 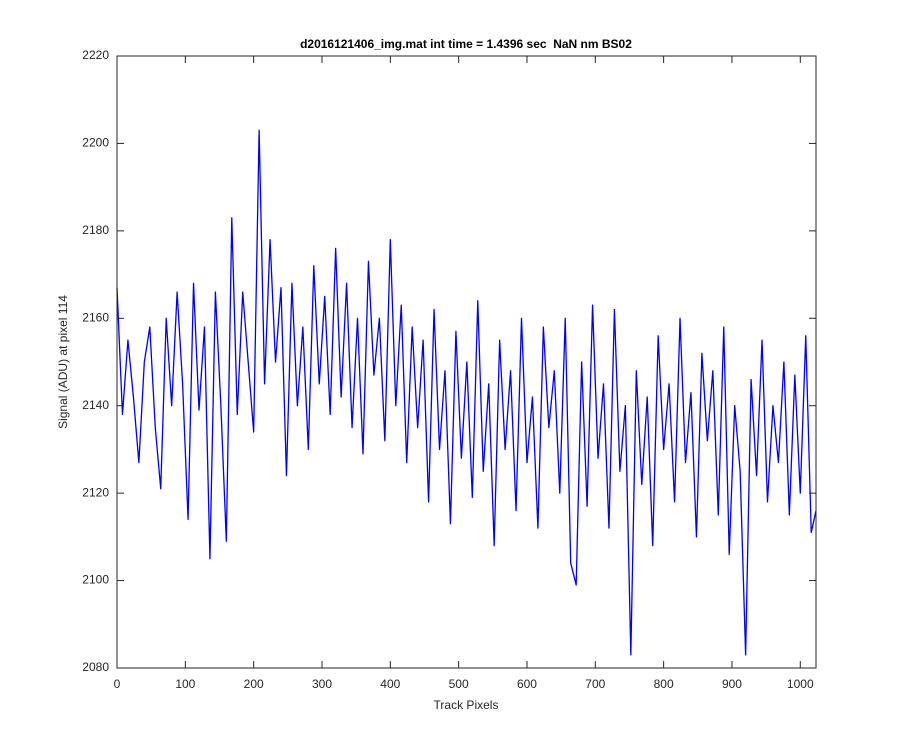 What do you see at coordinates (95, 667) in the screenshot?
I see `y-tick-label: 2080` at bounding box center [95, 667].